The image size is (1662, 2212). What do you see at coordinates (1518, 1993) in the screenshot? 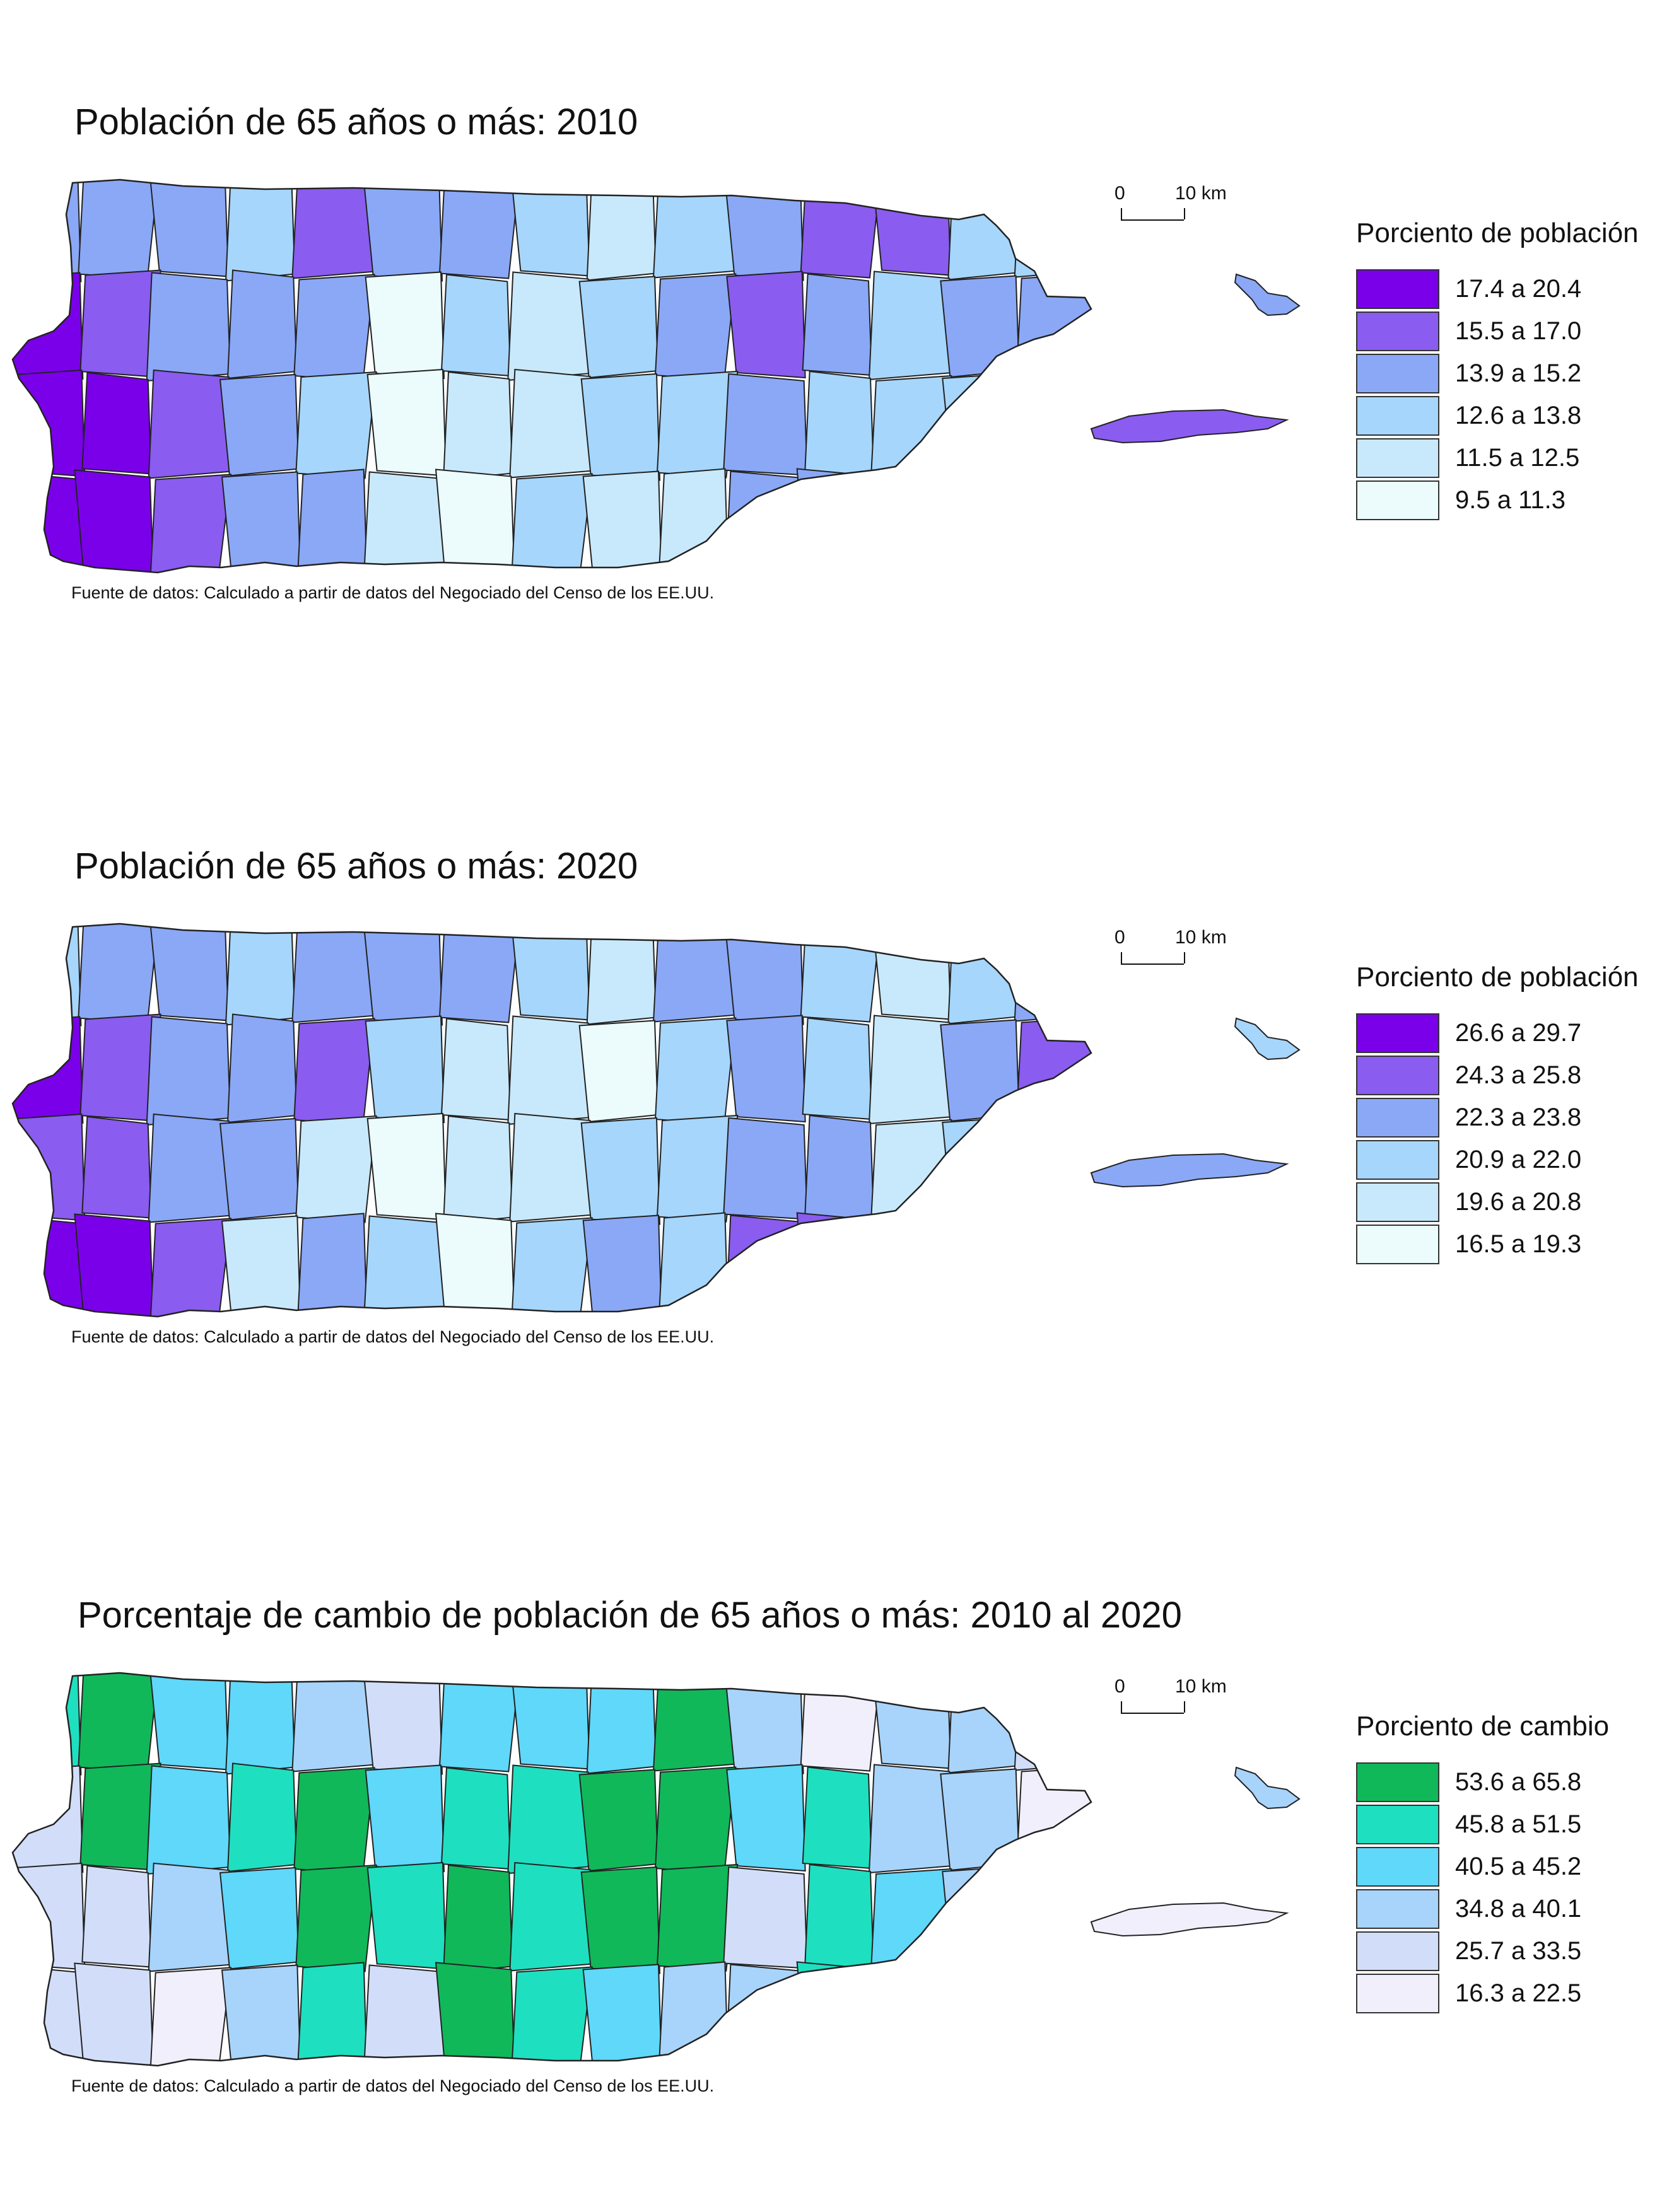
I see `legend-label: 16.3 a 22.5` at bounding box center [1518, 1993].